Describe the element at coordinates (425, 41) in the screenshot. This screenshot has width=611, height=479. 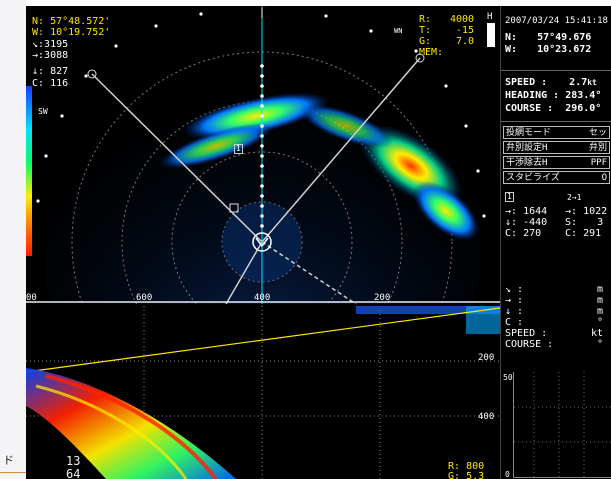
I see `gain-label: G:` at that location.